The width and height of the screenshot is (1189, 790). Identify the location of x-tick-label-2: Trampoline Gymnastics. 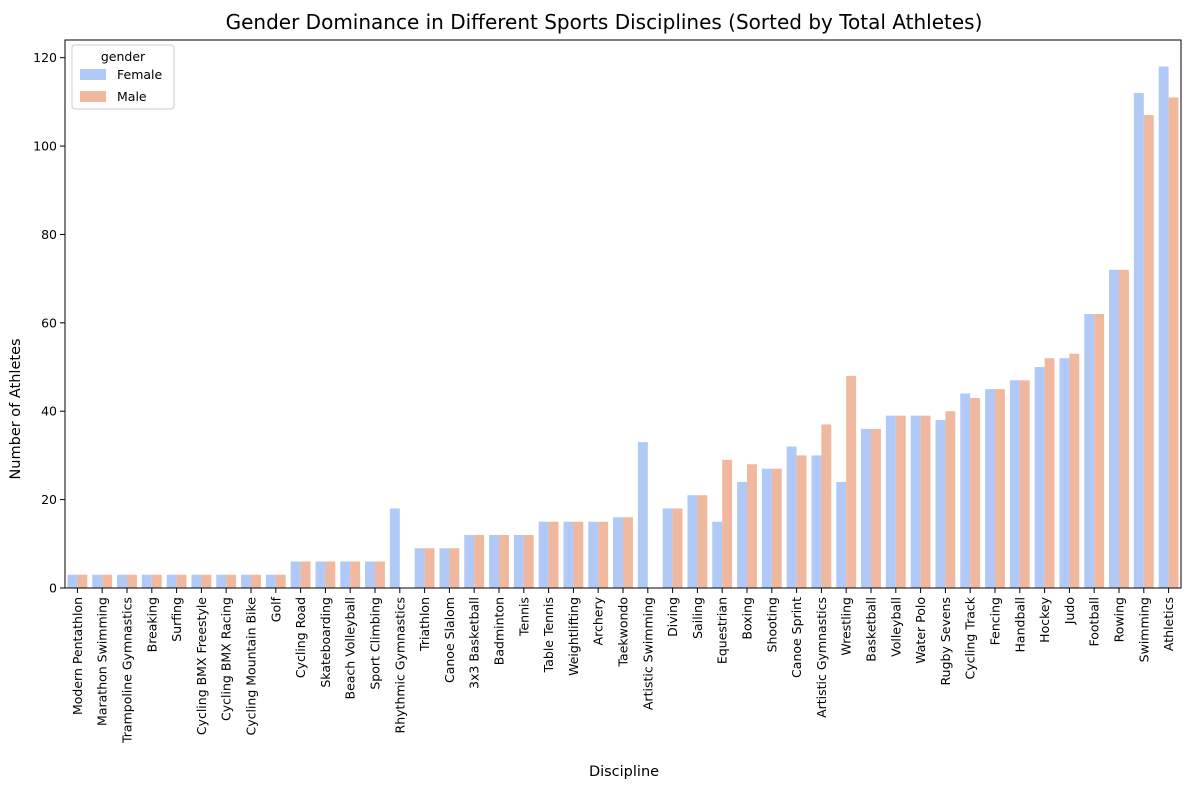
(127, 670).